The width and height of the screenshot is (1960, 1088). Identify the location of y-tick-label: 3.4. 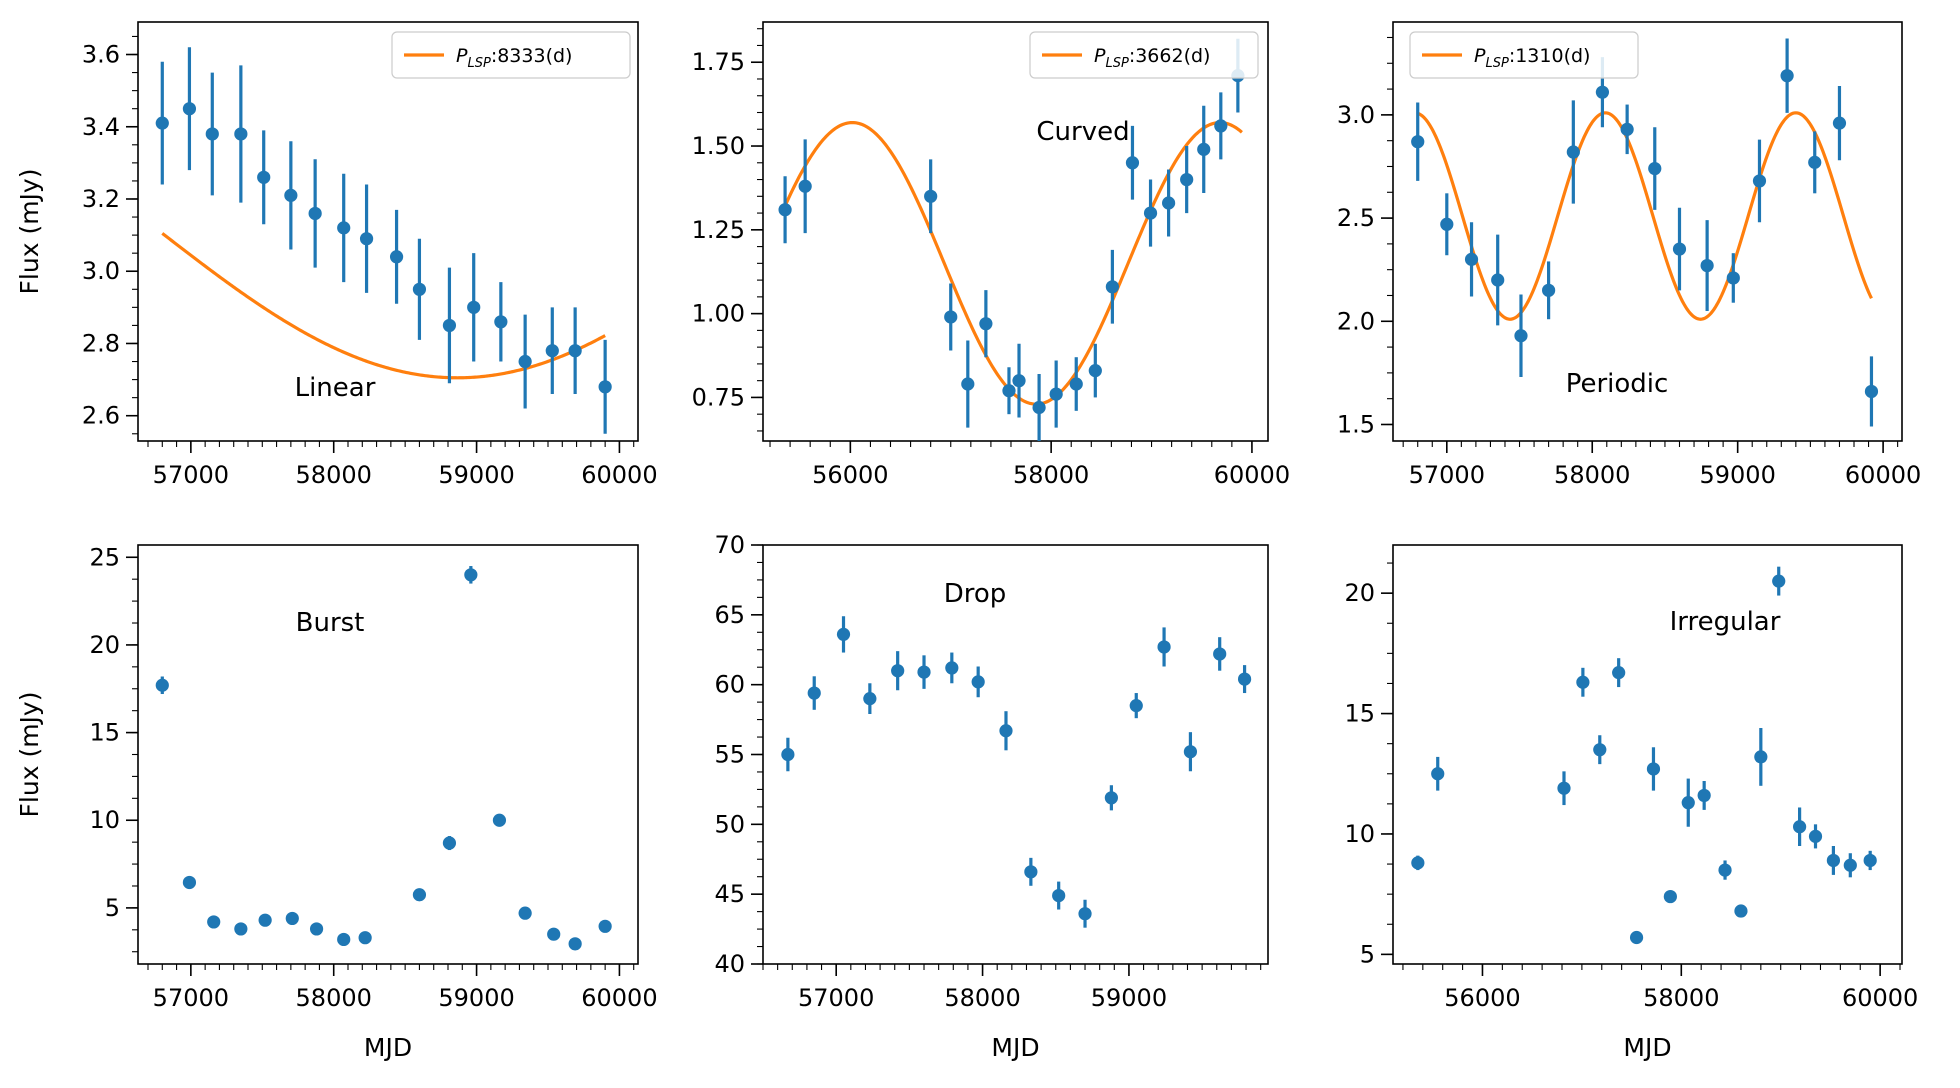
(101, 127).